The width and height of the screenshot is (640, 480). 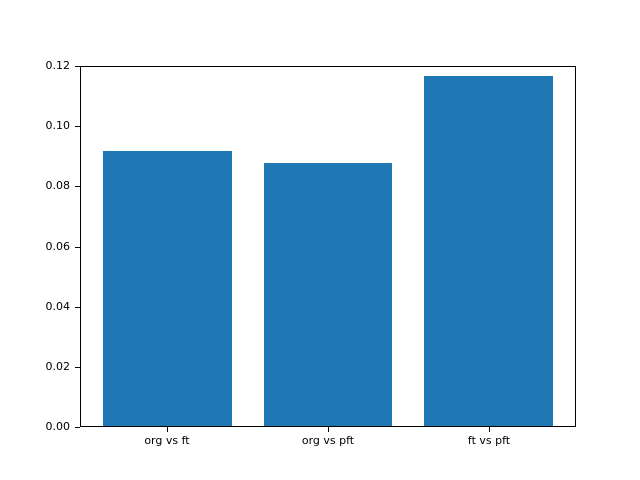 I want to click on x-tick-label: org vs ft, so click(x=167, y=440).